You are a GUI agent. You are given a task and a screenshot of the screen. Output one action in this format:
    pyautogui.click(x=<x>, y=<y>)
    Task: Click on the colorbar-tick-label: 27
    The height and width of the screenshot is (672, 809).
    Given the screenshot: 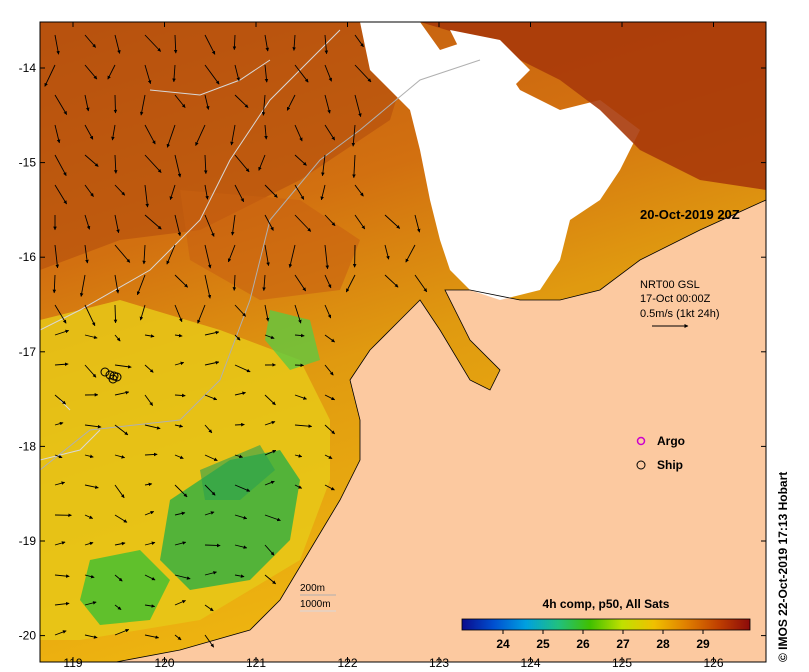 What is the action you would take?
    pyautogui.click(x=623, y=644)
    